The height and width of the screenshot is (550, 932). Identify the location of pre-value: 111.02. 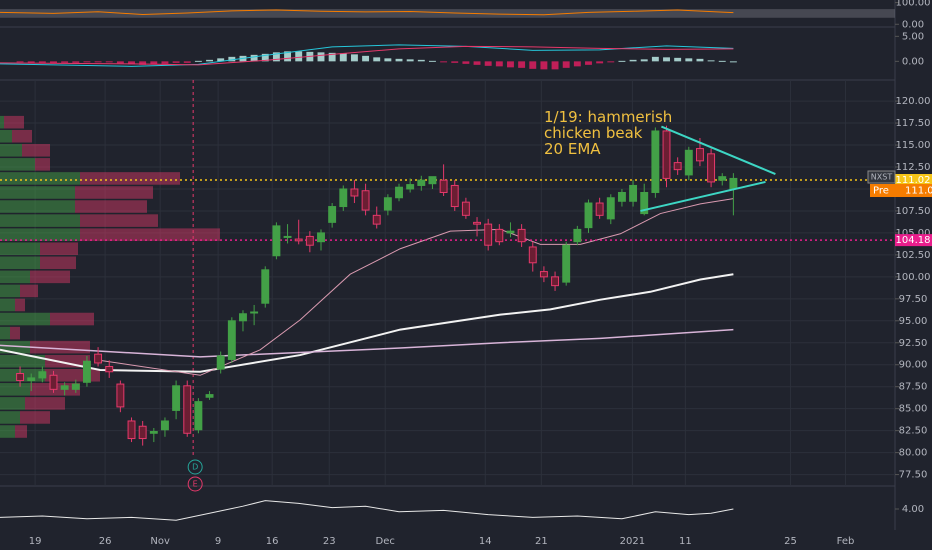
(918, 191).